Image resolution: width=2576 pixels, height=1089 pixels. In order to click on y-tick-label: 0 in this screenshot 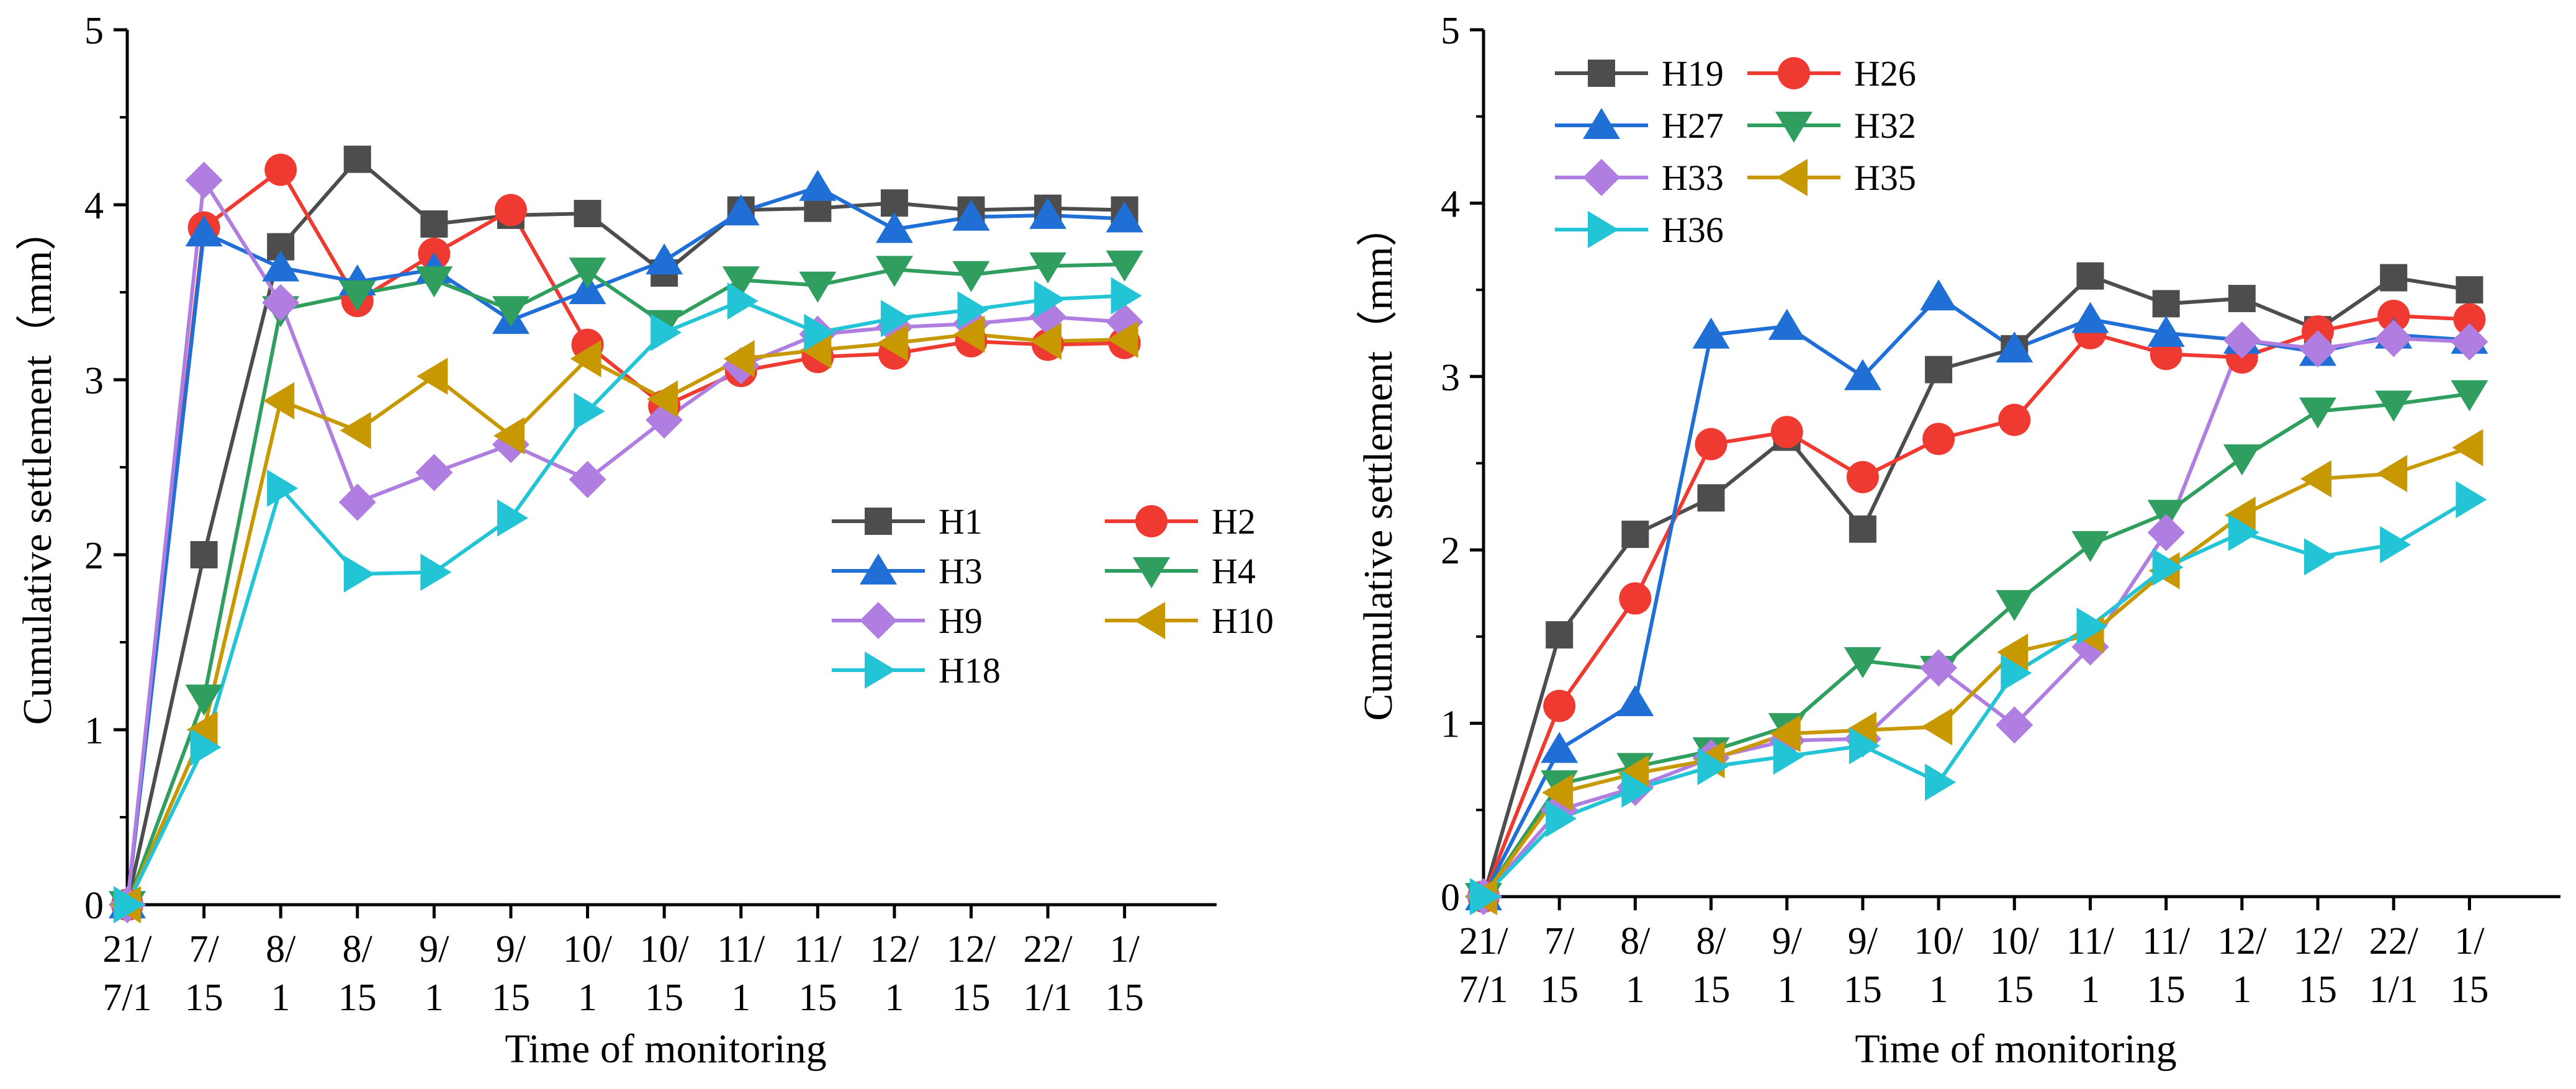, I will do `click(94, 906)`.